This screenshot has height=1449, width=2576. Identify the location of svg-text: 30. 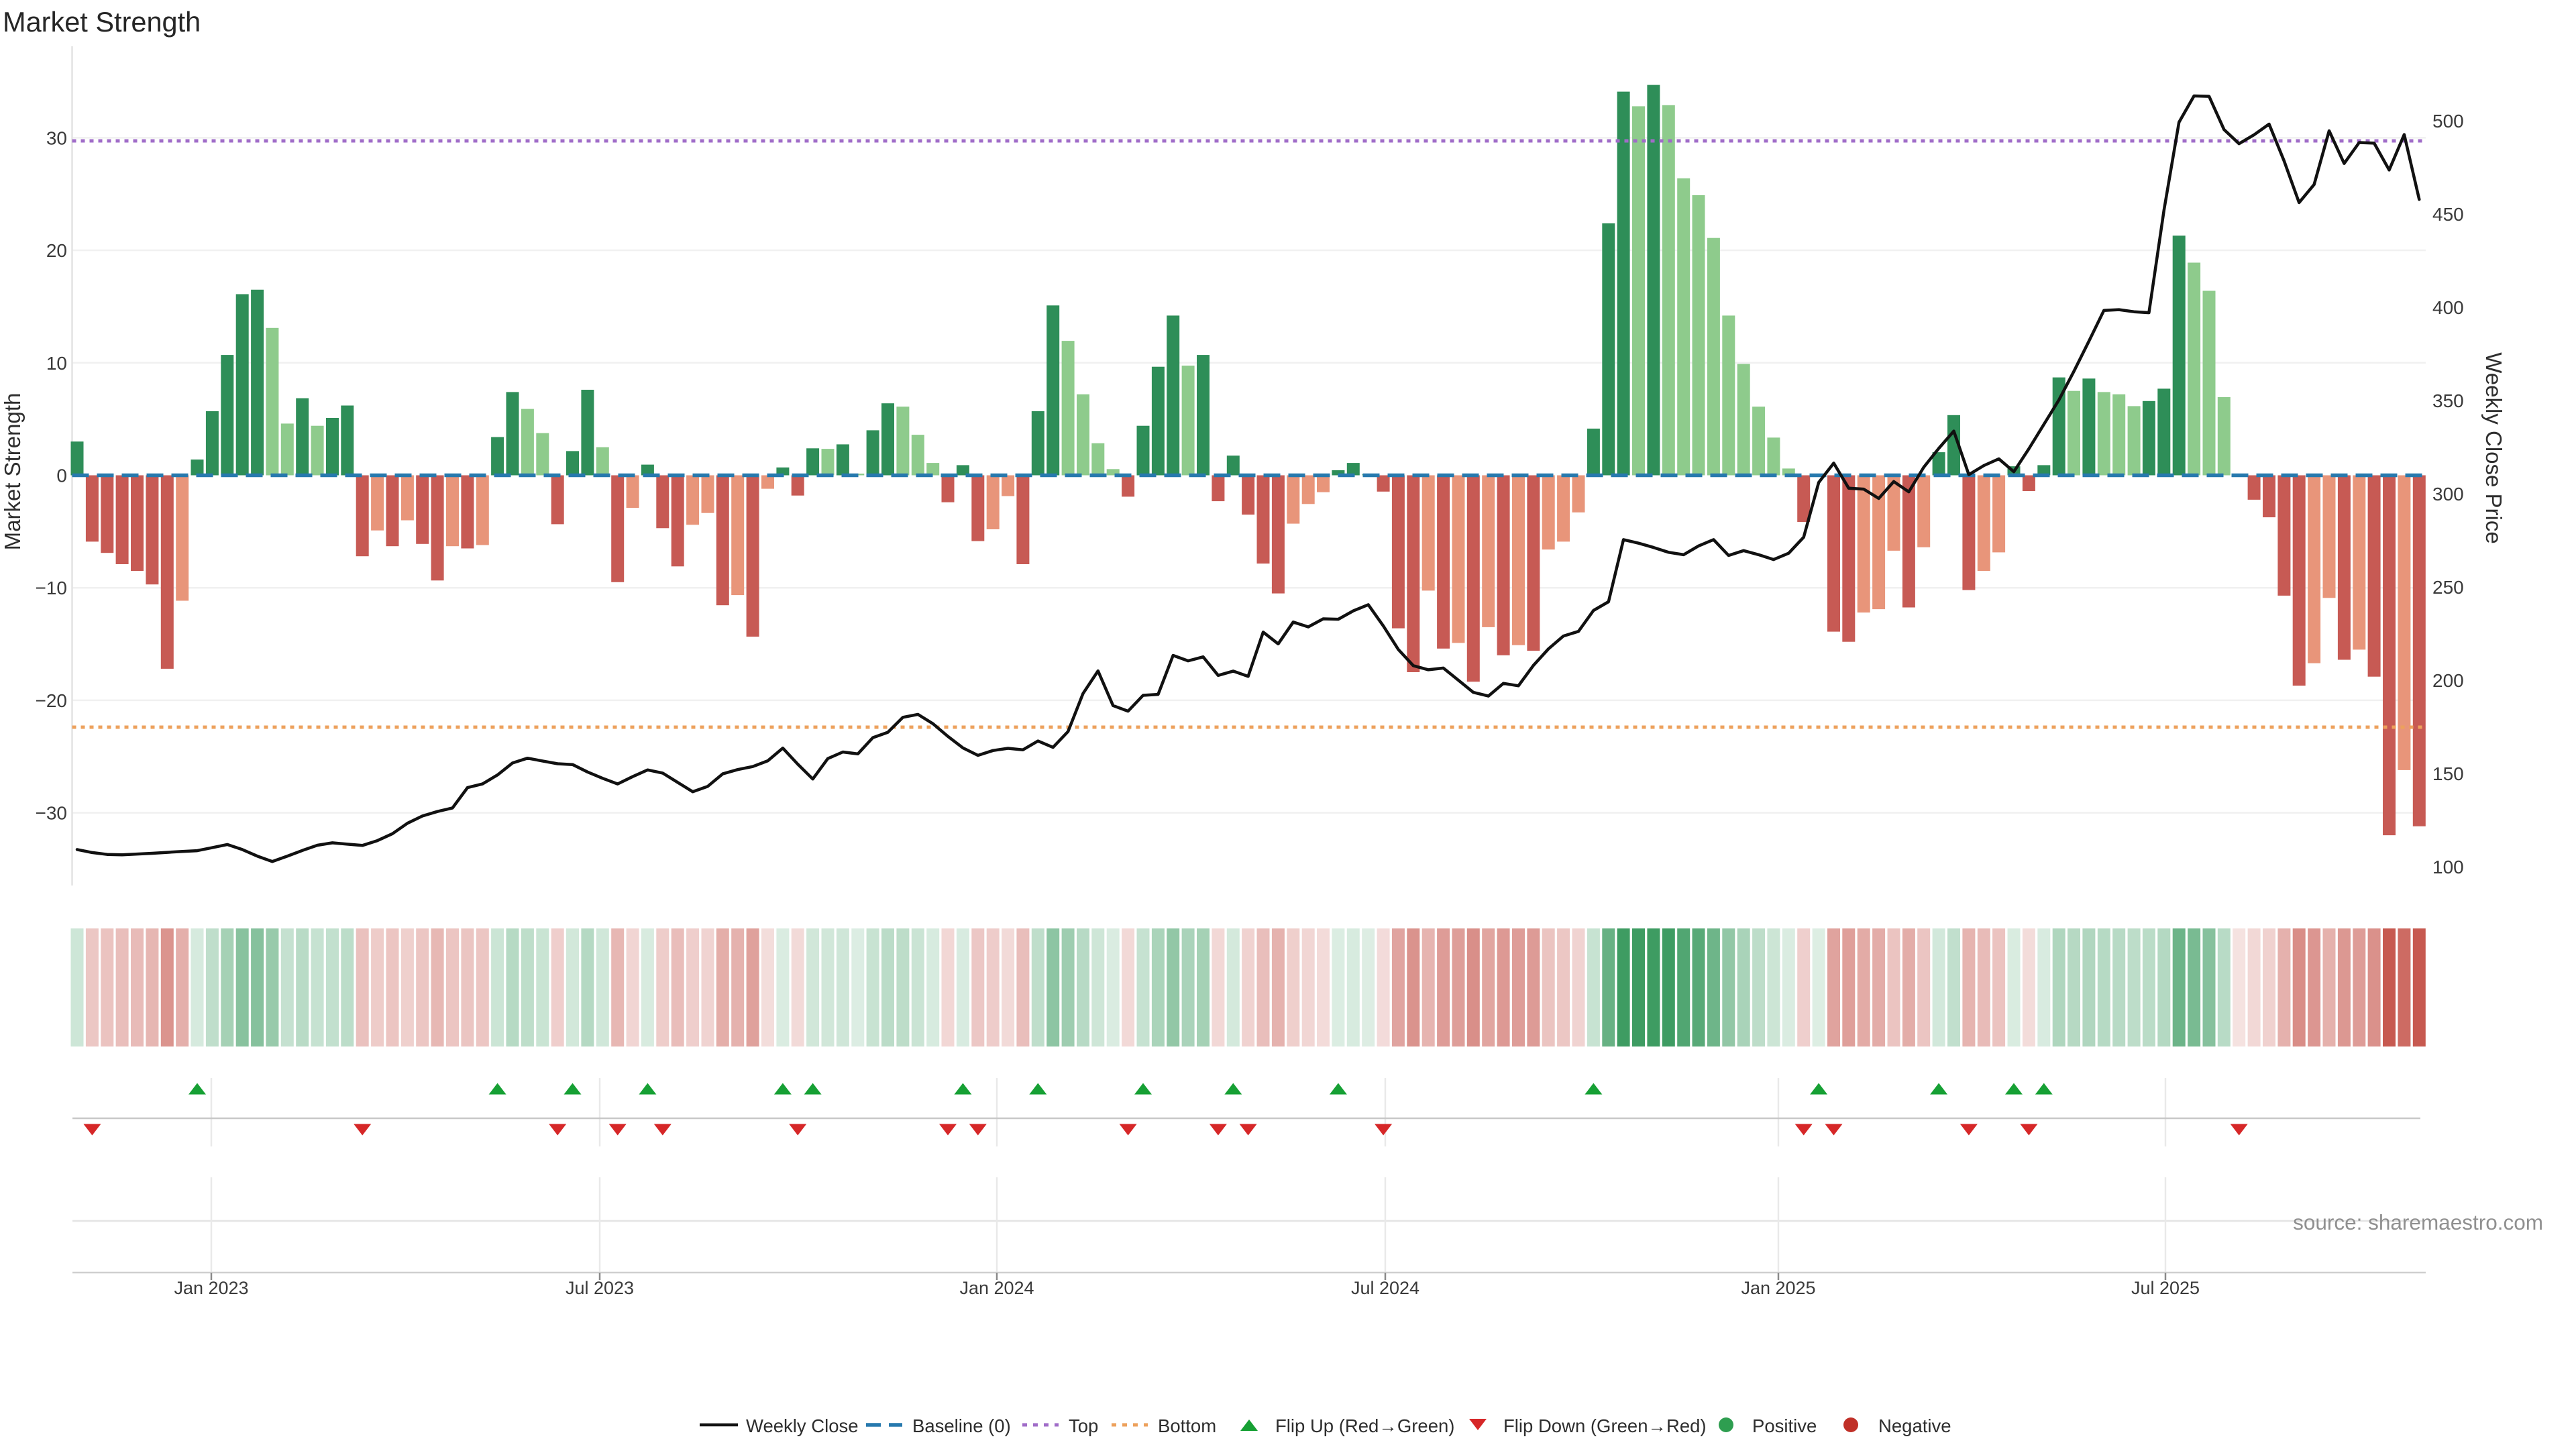
(56, 137).